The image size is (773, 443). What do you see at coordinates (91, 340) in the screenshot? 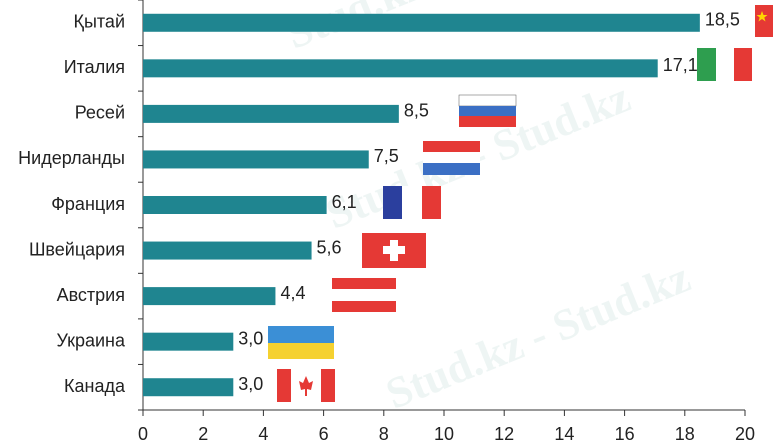
I see `y-tick-label: Украина` at bounding box center [91, 340].